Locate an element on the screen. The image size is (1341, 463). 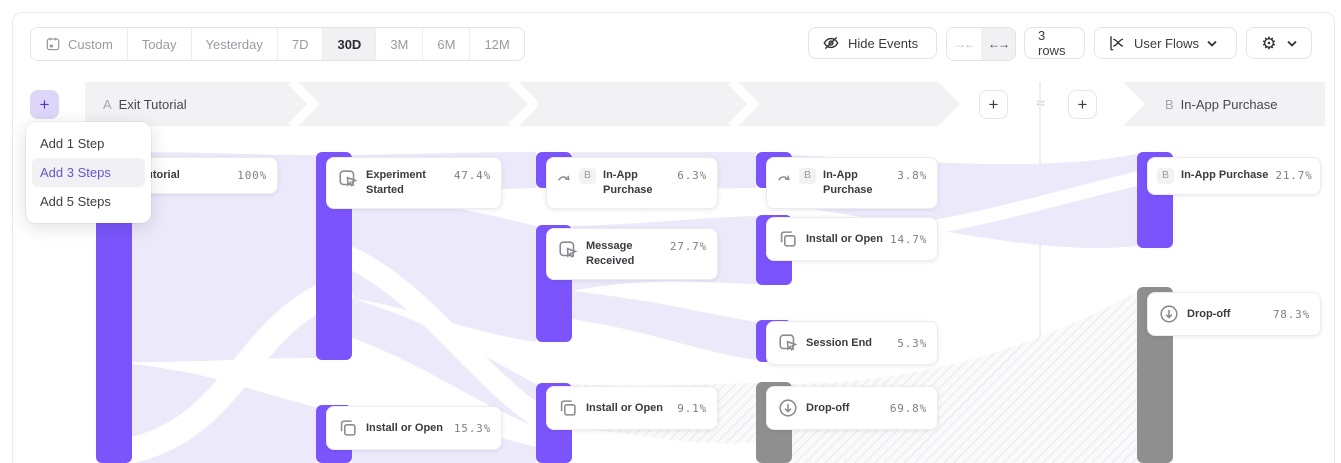
node-value: 21.7% is located at coordinates (1294, 176).